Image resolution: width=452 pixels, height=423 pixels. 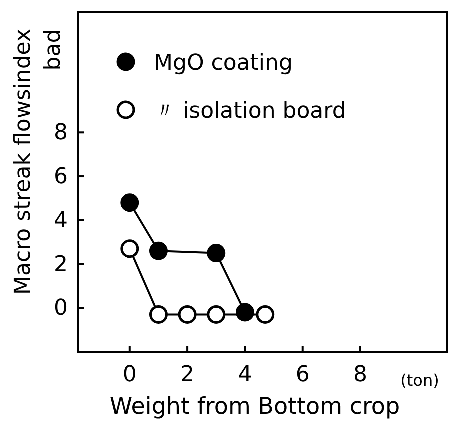 What do you see at coordinates (61, 177) in the screenshot?
I see `y-tick-label: 6` at bounding box center [61, 177].